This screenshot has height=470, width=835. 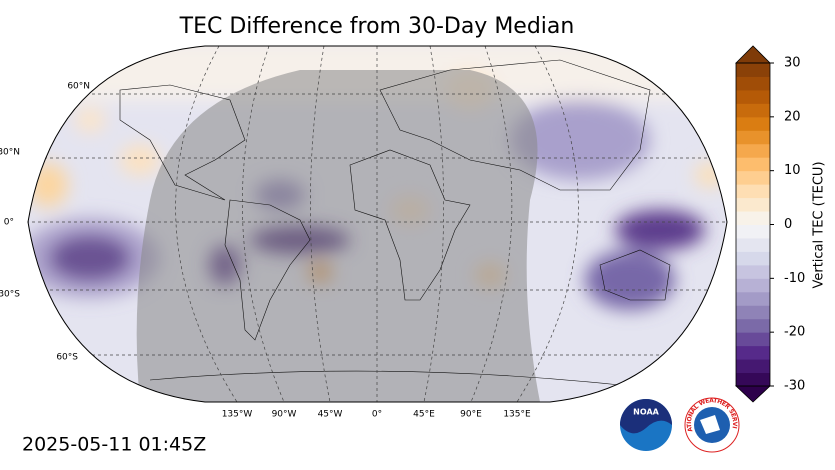 What do you see at coordinates (377, 26) in the screenshot?
I see `title: TEC Difference from 30-Day Median` at bounding box center [377, 26].